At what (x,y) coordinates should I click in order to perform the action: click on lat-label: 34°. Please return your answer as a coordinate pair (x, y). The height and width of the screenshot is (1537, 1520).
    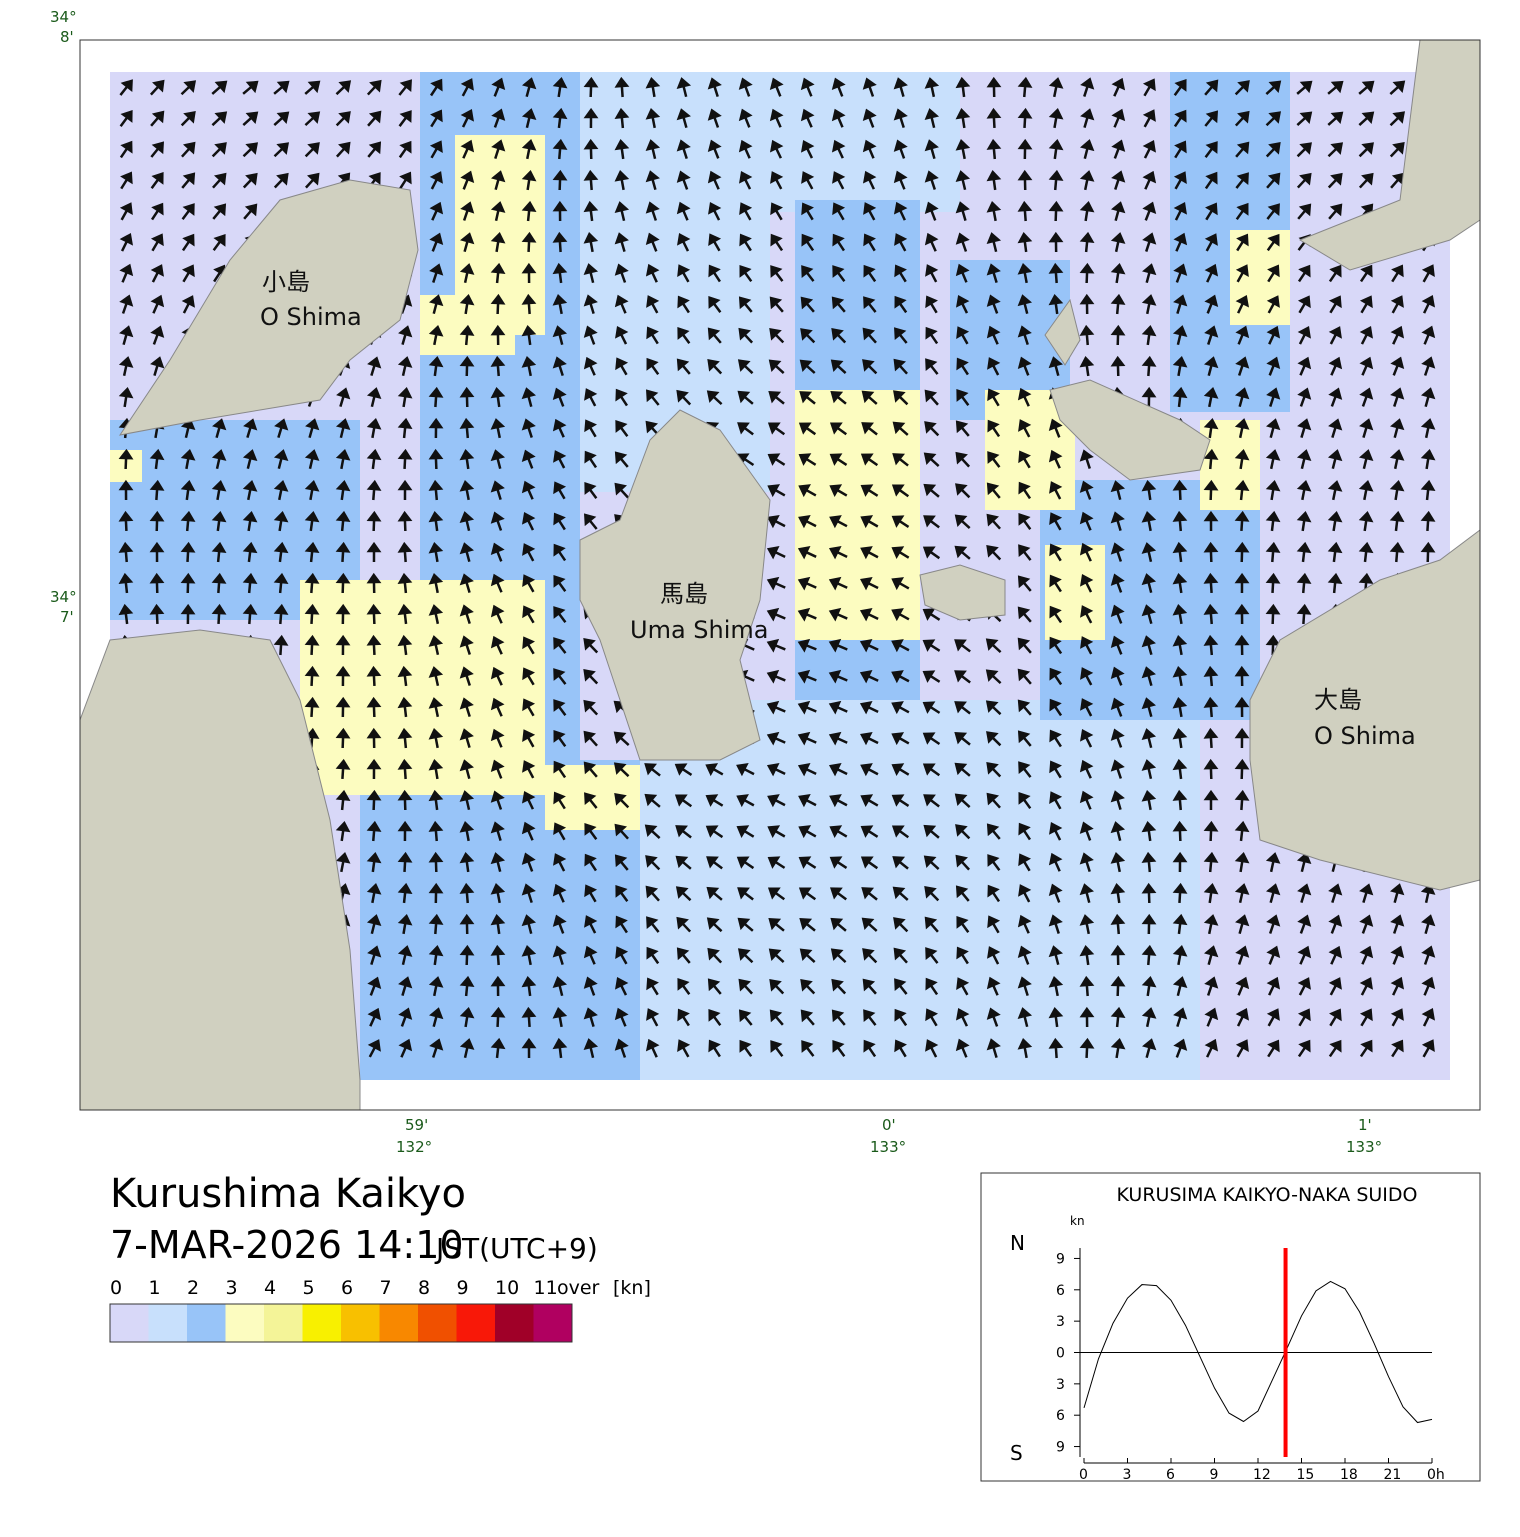
    Looking at the image, I should click on (63, 17).